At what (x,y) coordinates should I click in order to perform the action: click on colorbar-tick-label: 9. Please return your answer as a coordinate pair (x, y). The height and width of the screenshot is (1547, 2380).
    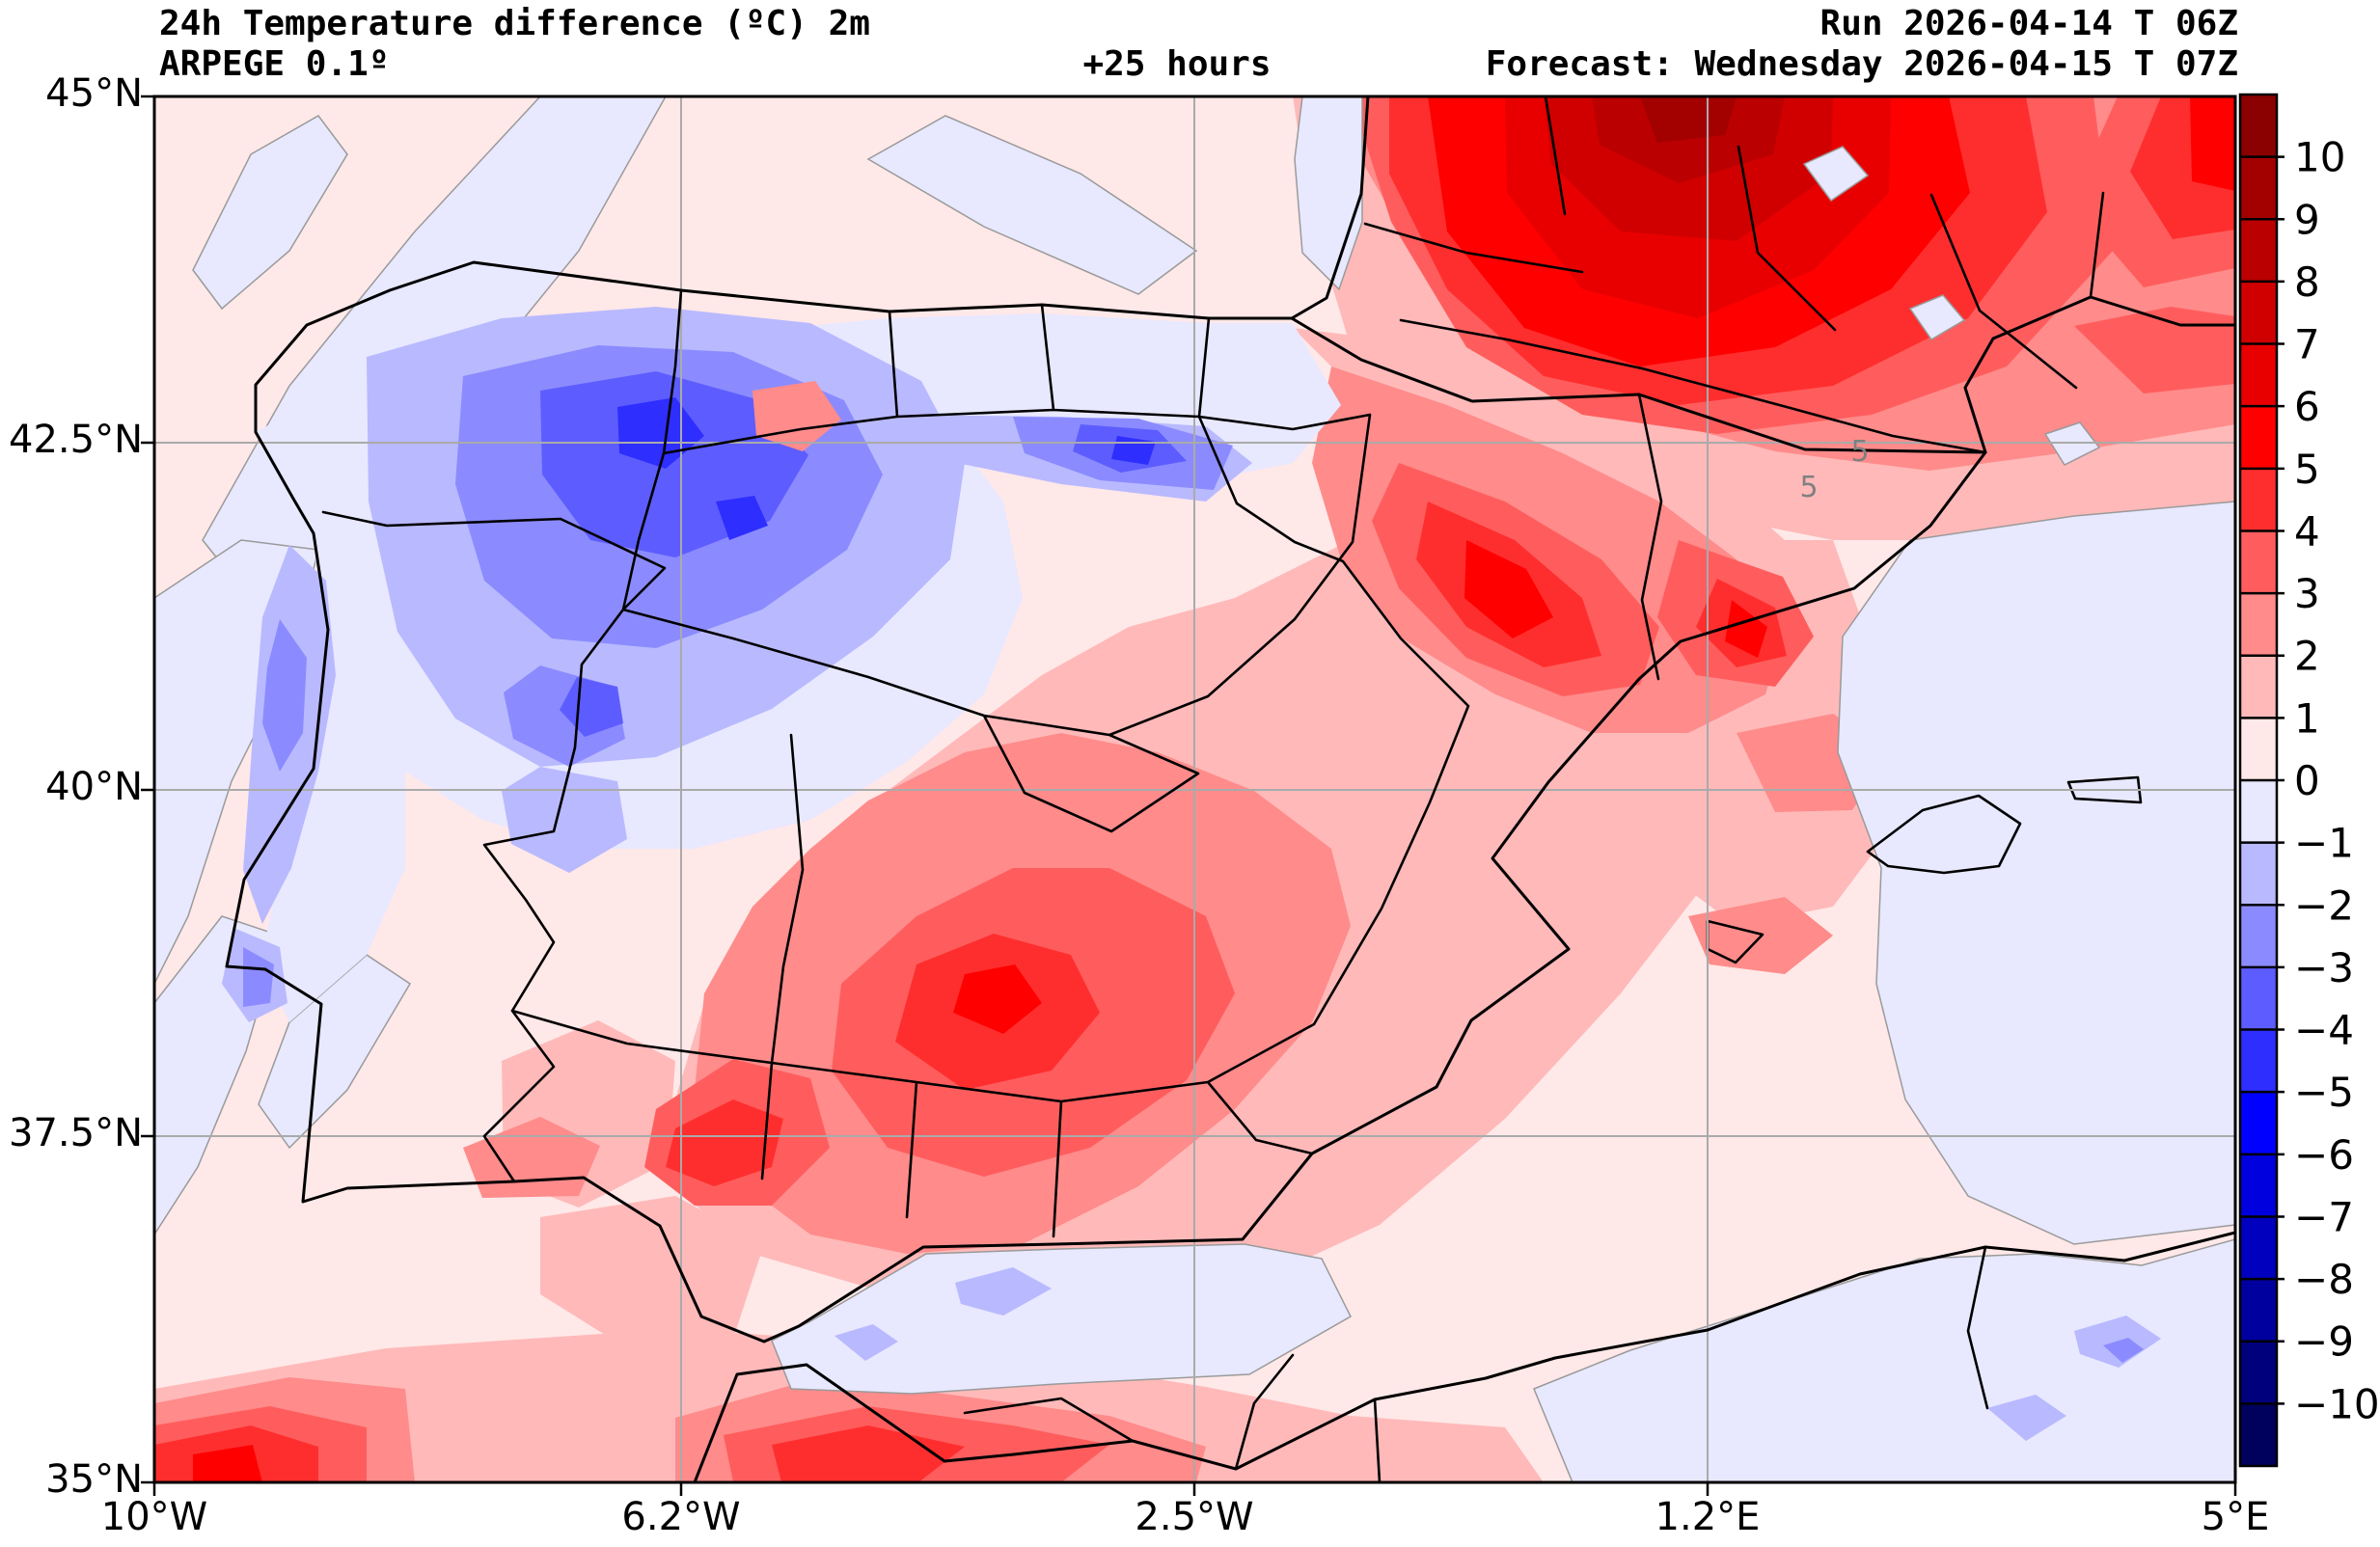
    Looking at the image, I should click on (2307, 219).